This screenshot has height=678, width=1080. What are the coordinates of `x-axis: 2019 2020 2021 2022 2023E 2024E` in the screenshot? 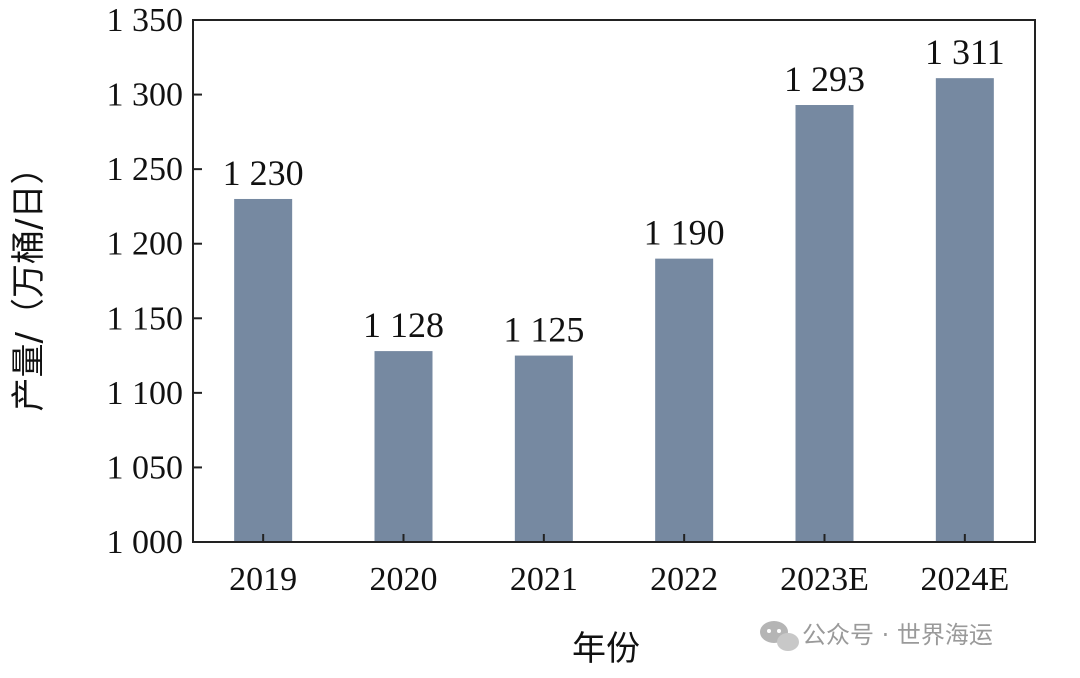 It's located at (619, 566).